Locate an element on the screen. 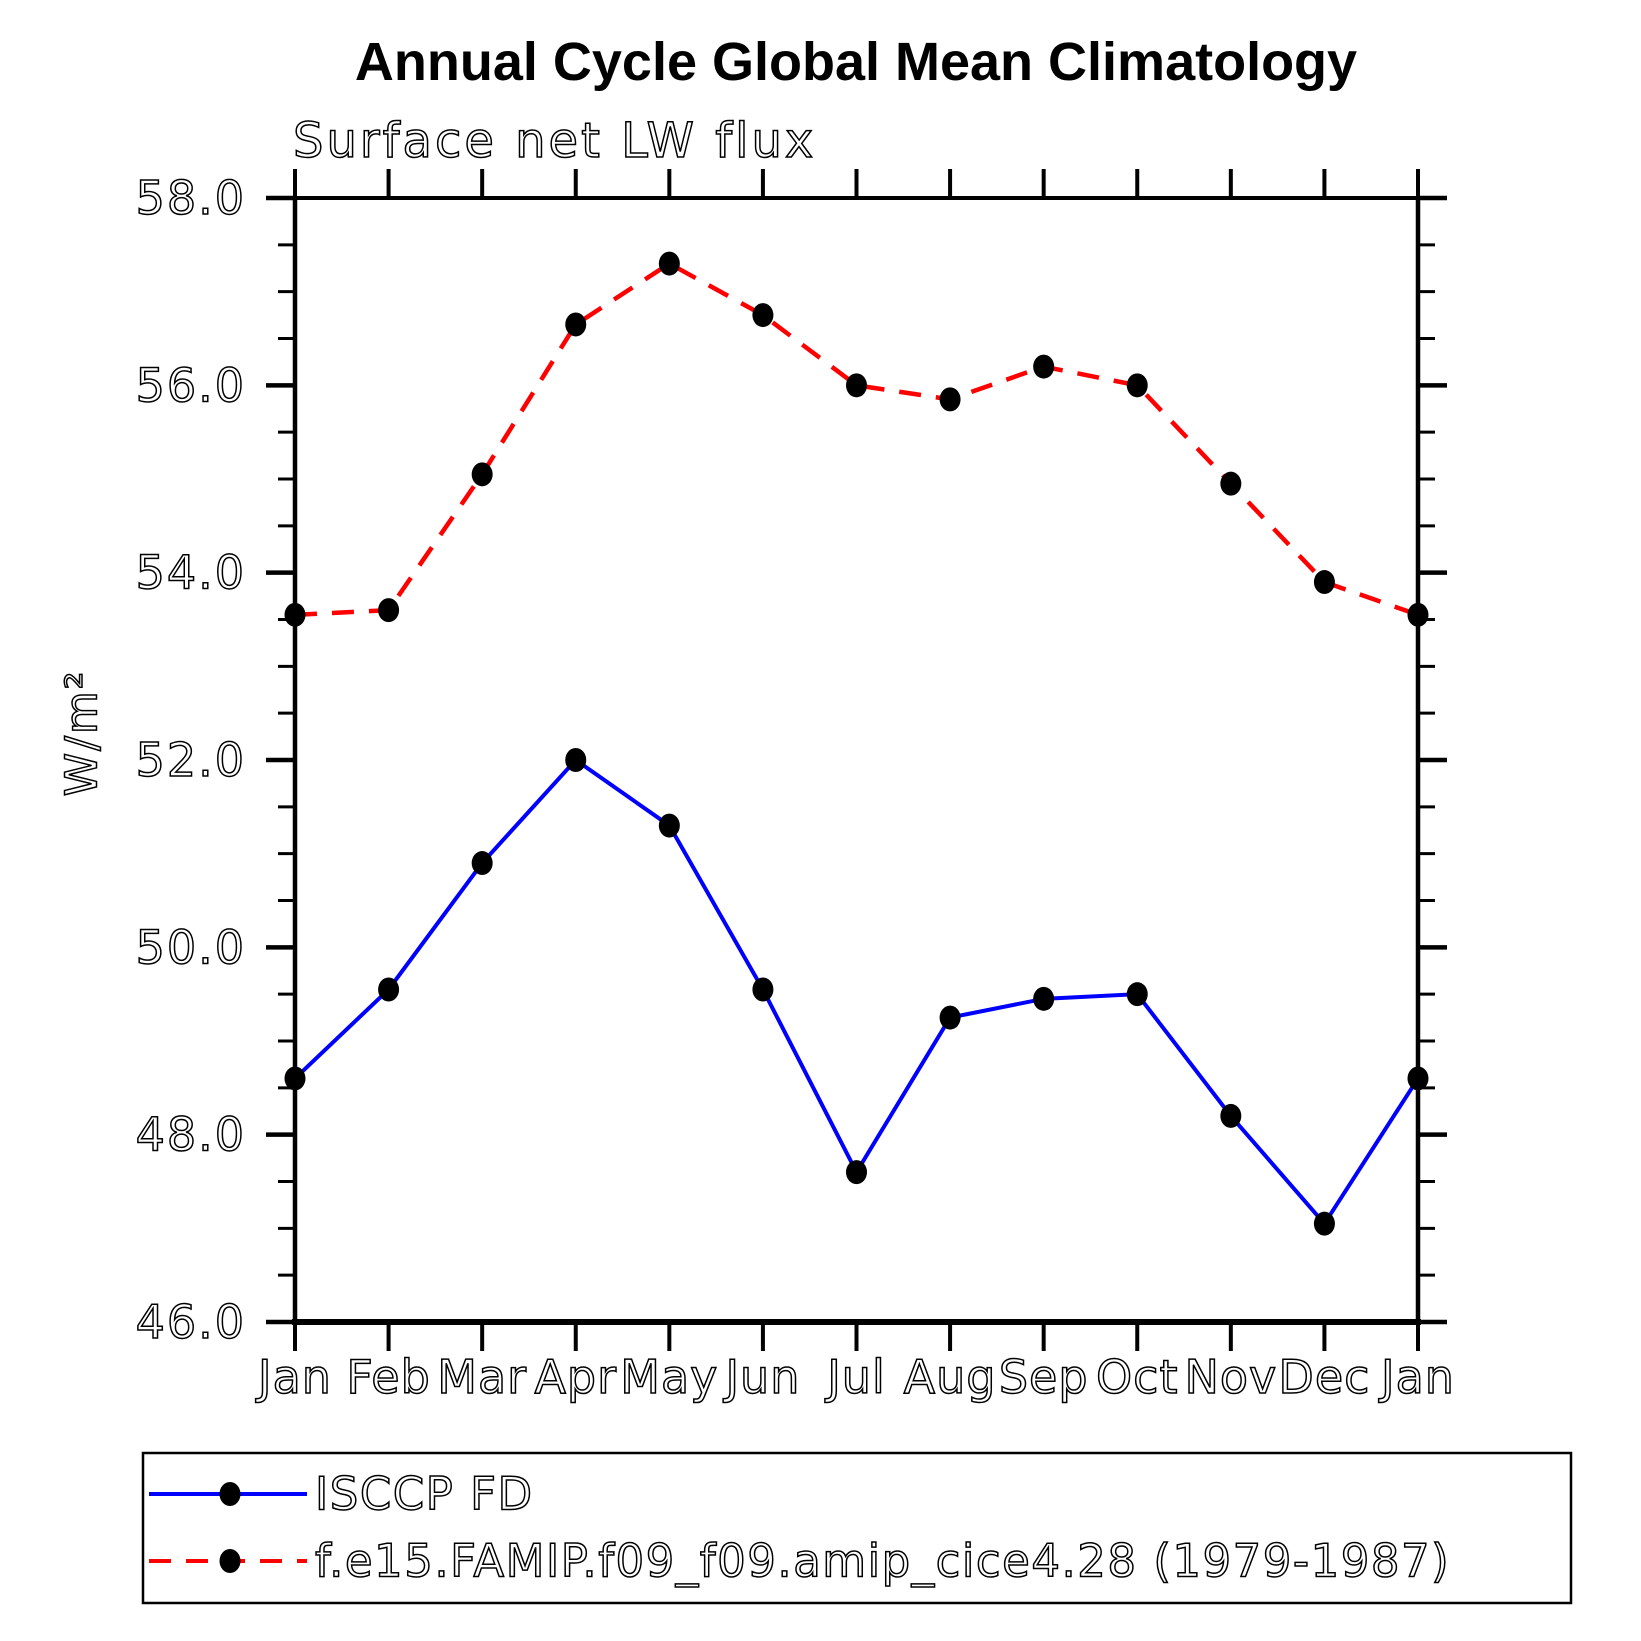  x-tick-label: Dec is located at coordinates (1324, 1377).